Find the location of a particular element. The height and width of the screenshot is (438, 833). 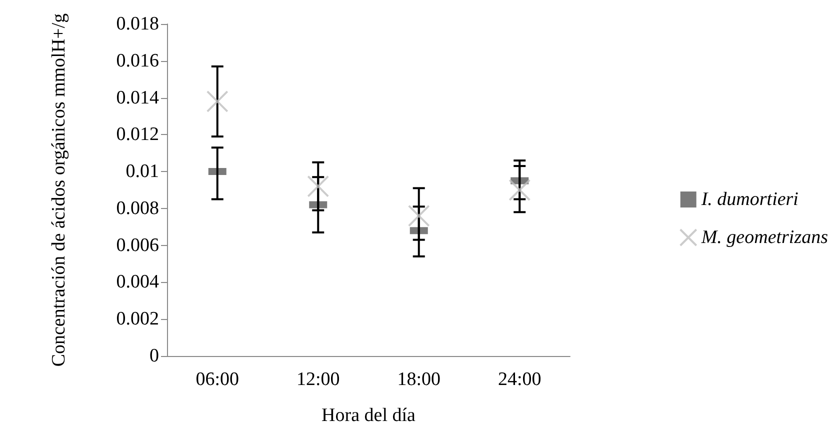

y-tick-label: 0.002 is located at coordinates (137, 319).